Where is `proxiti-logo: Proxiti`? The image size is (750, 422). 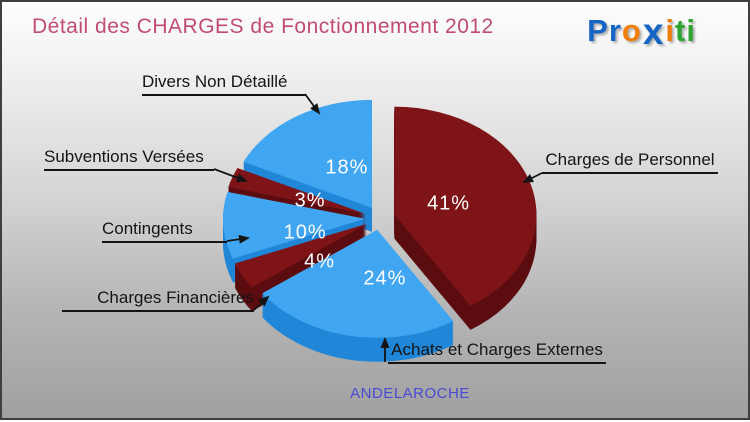
proxiti-logo: Proxiti is located at coordinates (641, 30).